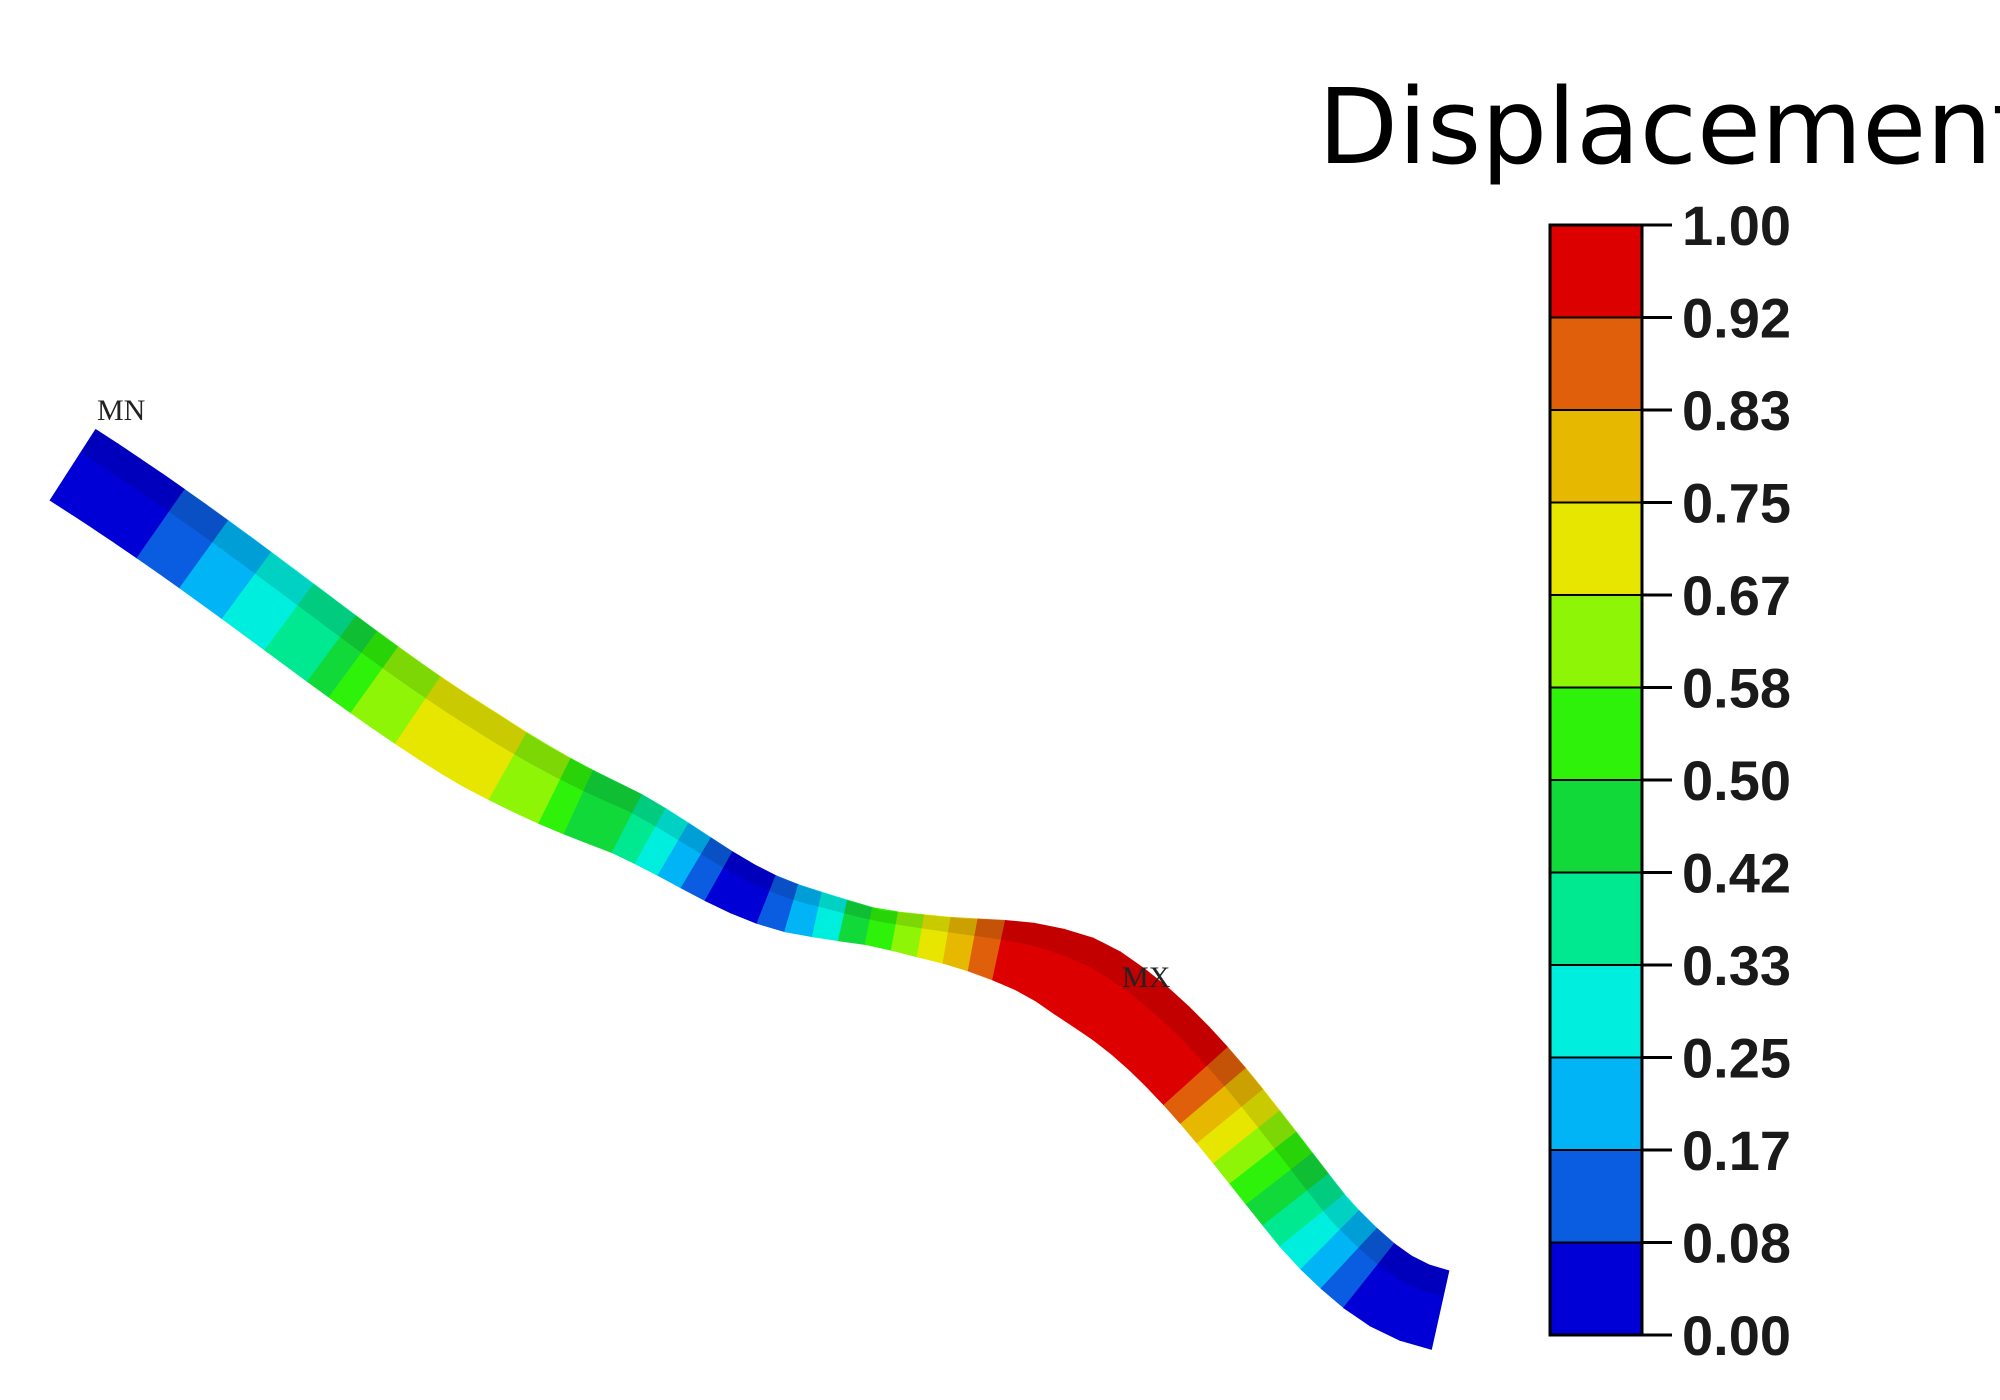 The height and width of the screenshot is (1400, 2000). I want to click on legend-tick-label: 0.17, so click(1736, 1150).